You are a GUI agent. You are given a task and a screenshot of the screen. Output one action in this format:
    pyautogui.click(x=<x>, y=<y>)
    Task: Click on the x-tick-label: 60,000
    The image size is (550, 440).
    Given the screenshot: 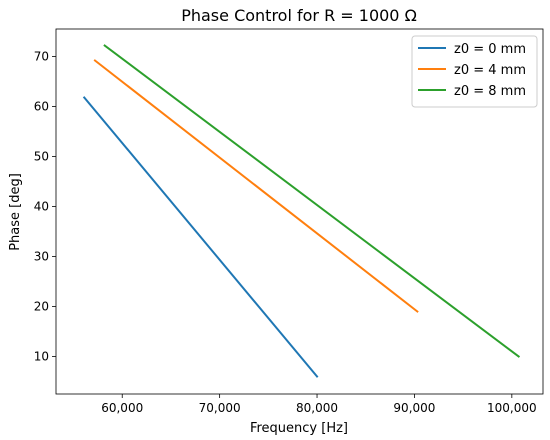 What is the action you would take?
    pyautogui.click(x=122, y=408)
    